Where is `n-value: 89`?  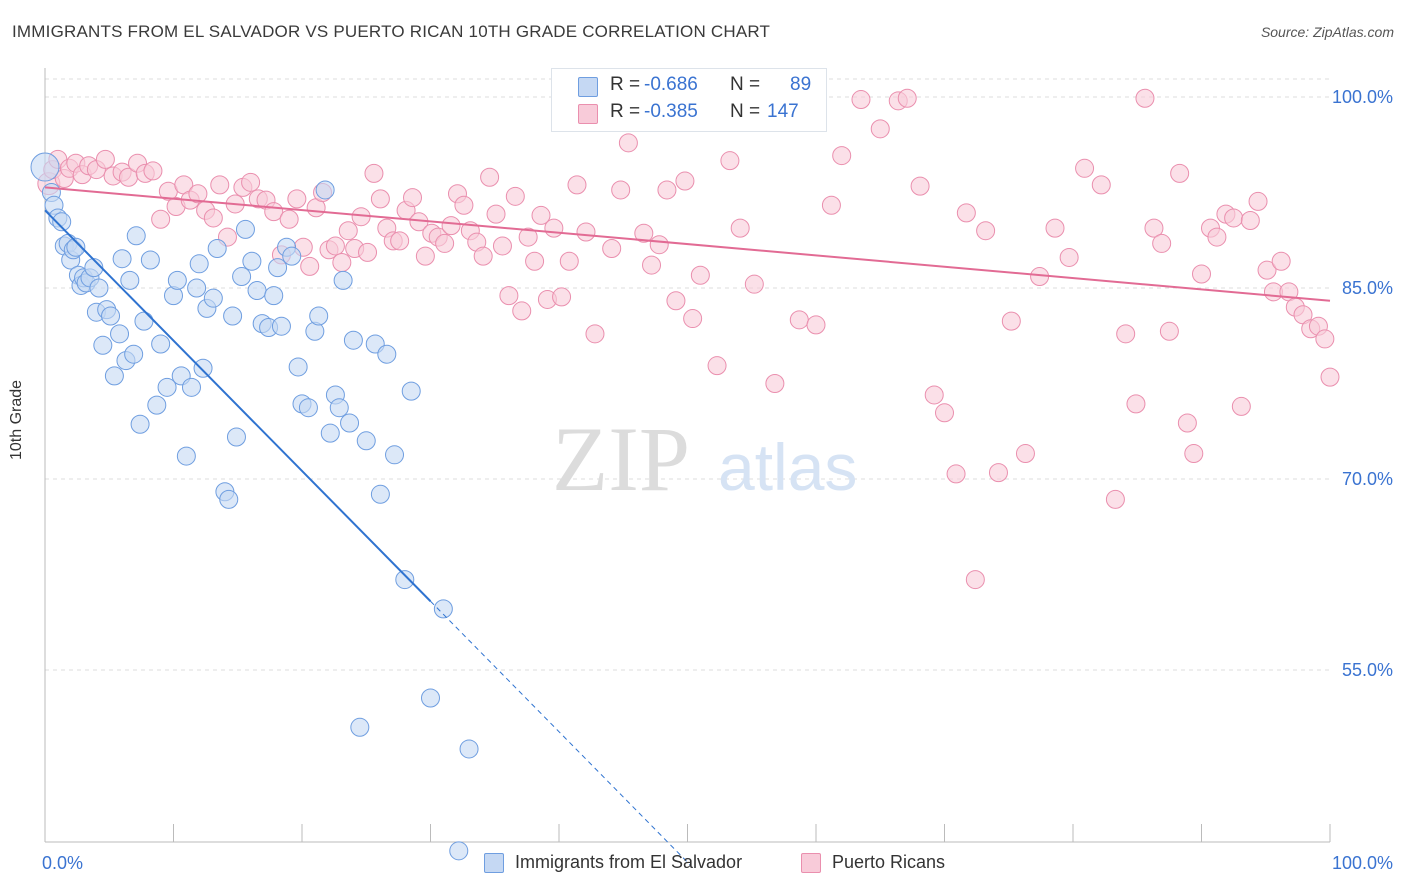
n-value: 89 is located at coordinates (801, 84).